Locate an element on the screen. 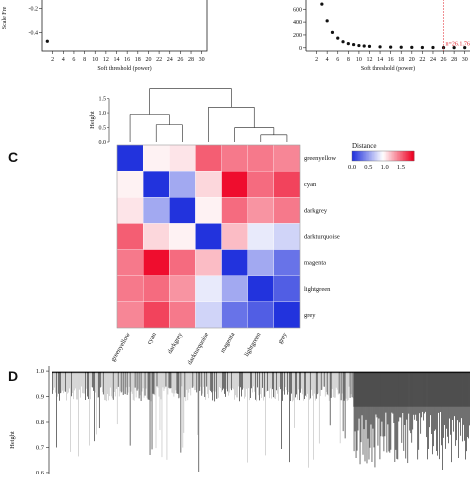 The width and height of the screenshot is (474, 479). column-label: greenyellow is located at coordinates (121, 347).